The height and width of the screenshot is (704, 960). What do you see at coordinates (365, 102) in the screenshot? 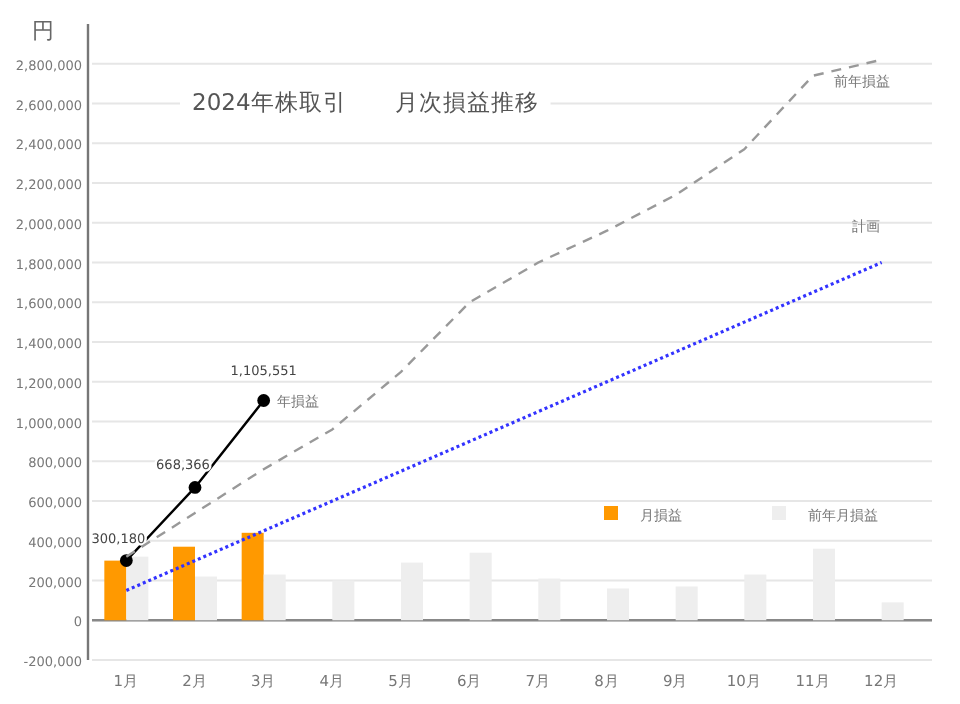
I see `text: 2024年株取引 月次損益推移` at bounding box center [365, 102].